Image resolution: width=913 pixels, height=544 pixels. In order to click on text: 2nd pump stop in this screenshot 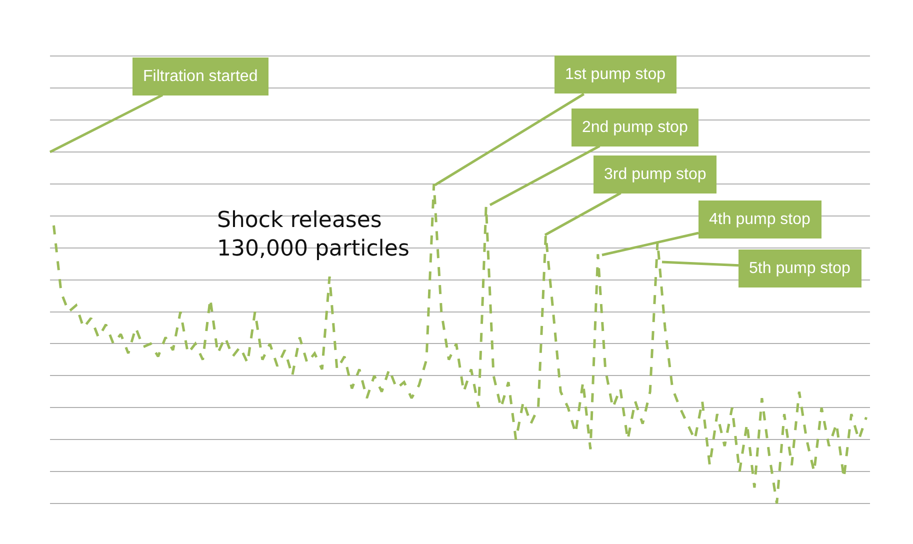, I will do `click(635, 127)`.